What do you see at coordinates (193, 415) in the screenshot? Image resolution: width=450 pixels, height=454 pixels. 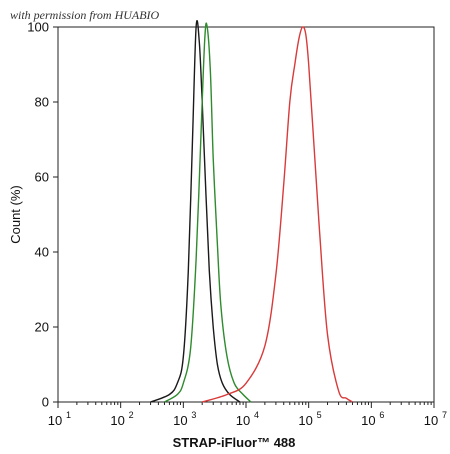 I see `x-tick-exponent: 3` at bounding box center [193, 415].